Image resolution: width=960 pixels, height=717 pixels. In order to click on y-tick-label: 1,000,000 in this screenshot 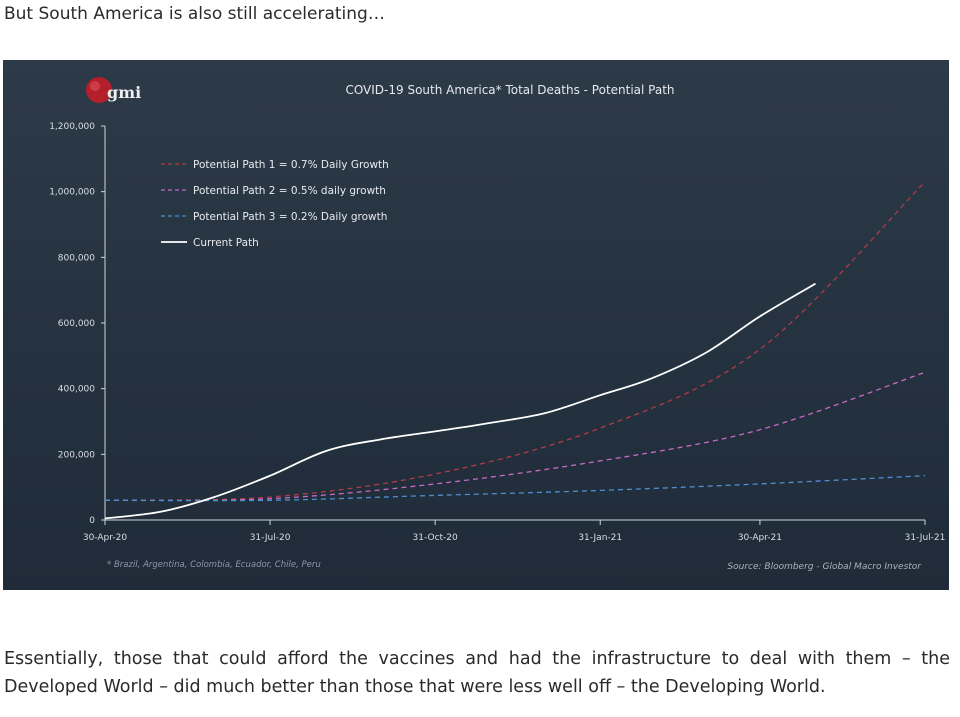, I will do `click(72, 193)`.